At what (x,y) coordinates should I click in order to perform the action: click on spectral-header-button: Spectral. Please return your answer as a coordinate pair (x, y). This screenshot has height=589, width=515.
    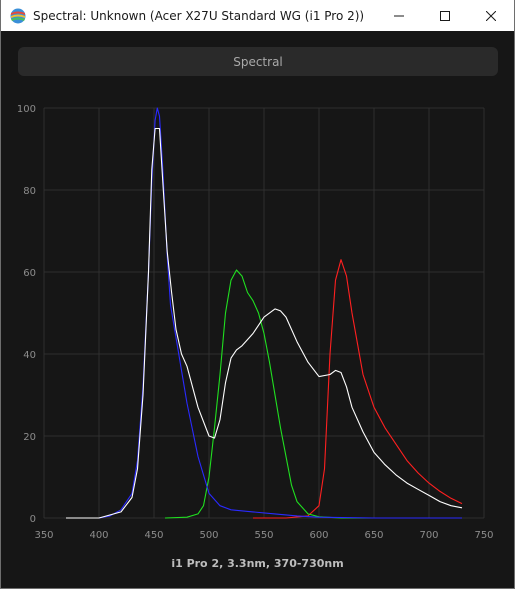
    Looking at the image, I should click on (258, 61).